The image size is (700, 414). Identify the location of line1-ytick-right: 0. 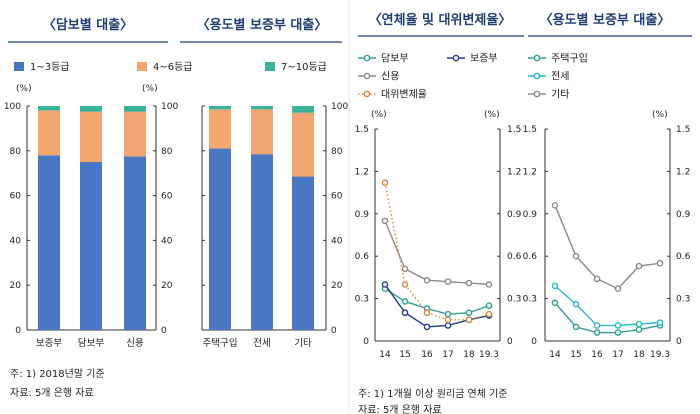
(510, 342).